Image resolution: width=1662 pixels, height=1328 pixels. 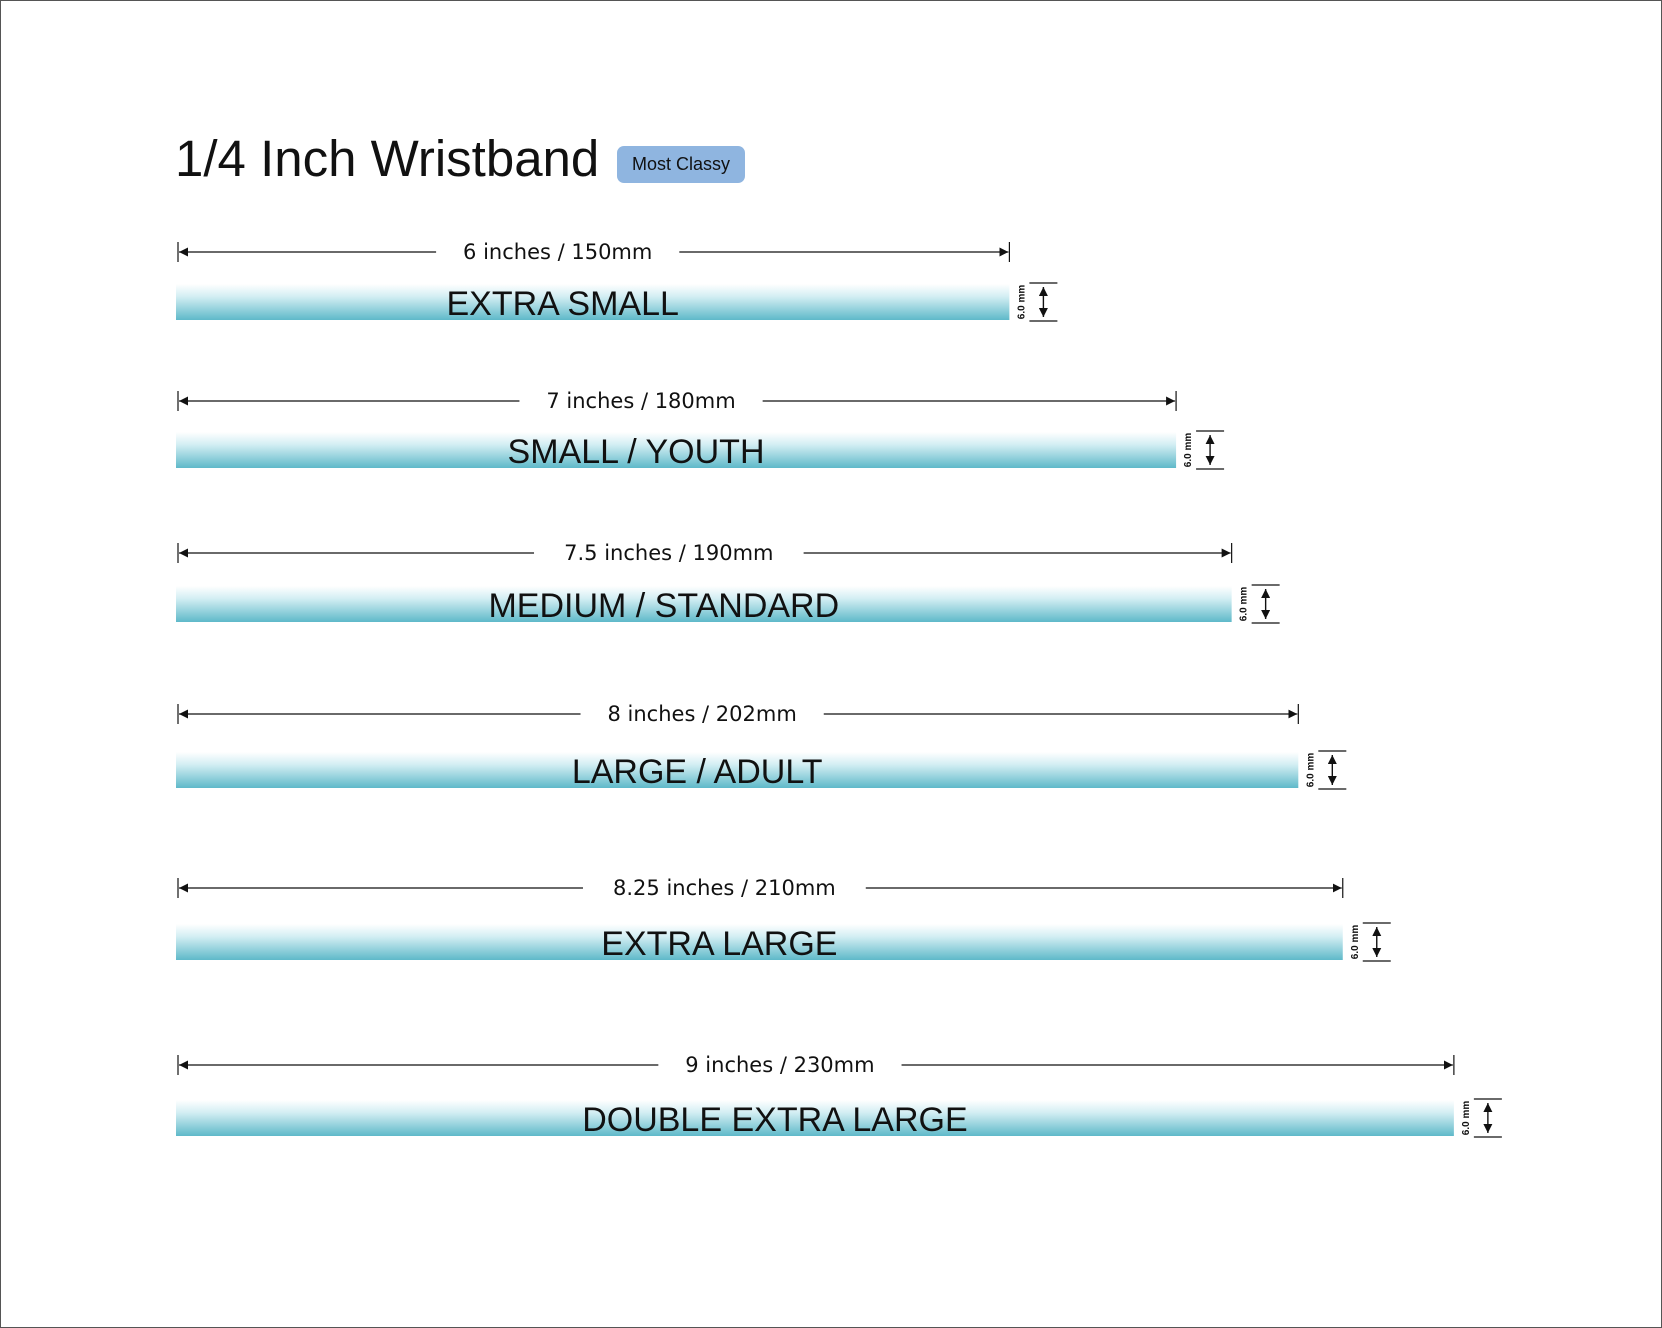 I want to click on size-name-label: EXTRA SMALL, so click(x=562, y=304).